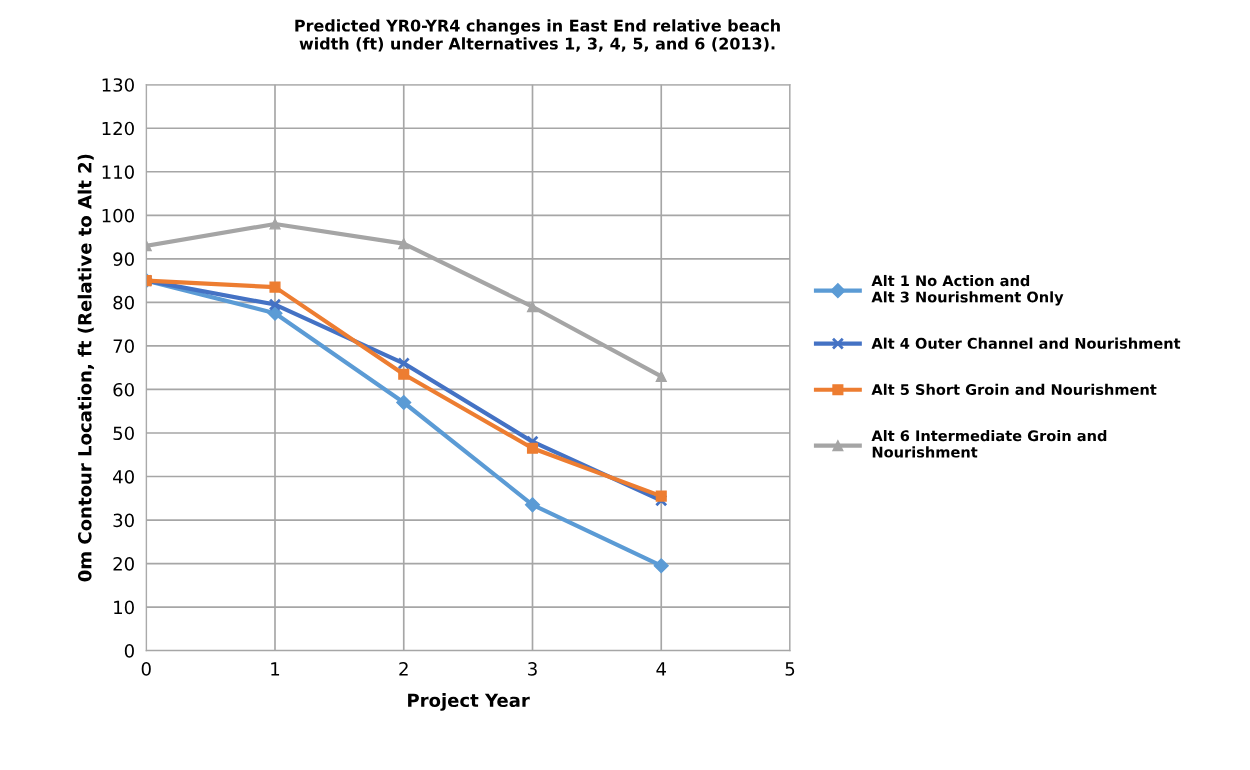  I want to click on y-tick-label: 70, so click(123, 346).